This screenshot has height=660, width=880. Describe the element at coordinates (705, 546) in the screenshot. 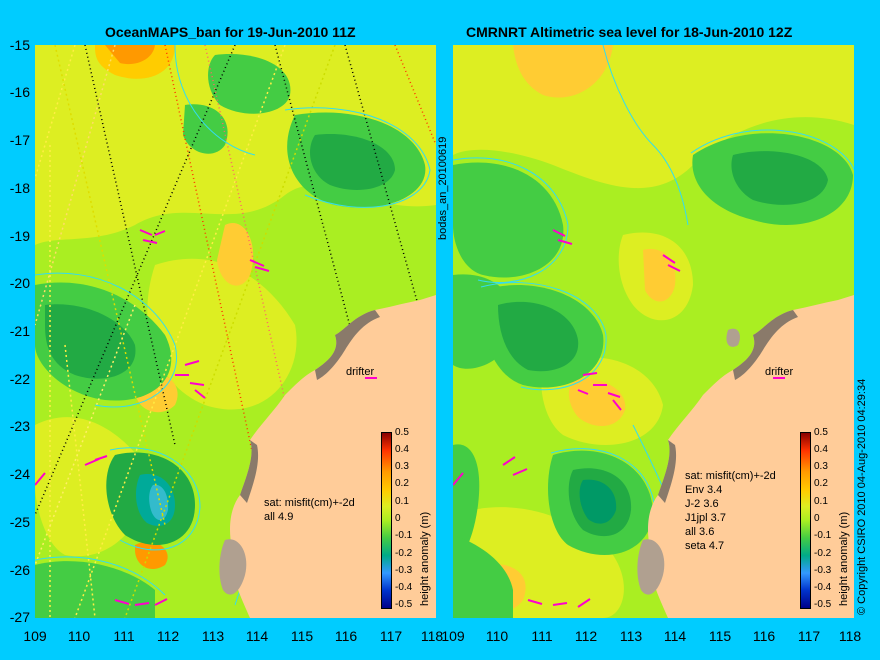

I see `right-stats-seta: seta 4.7` at that location.